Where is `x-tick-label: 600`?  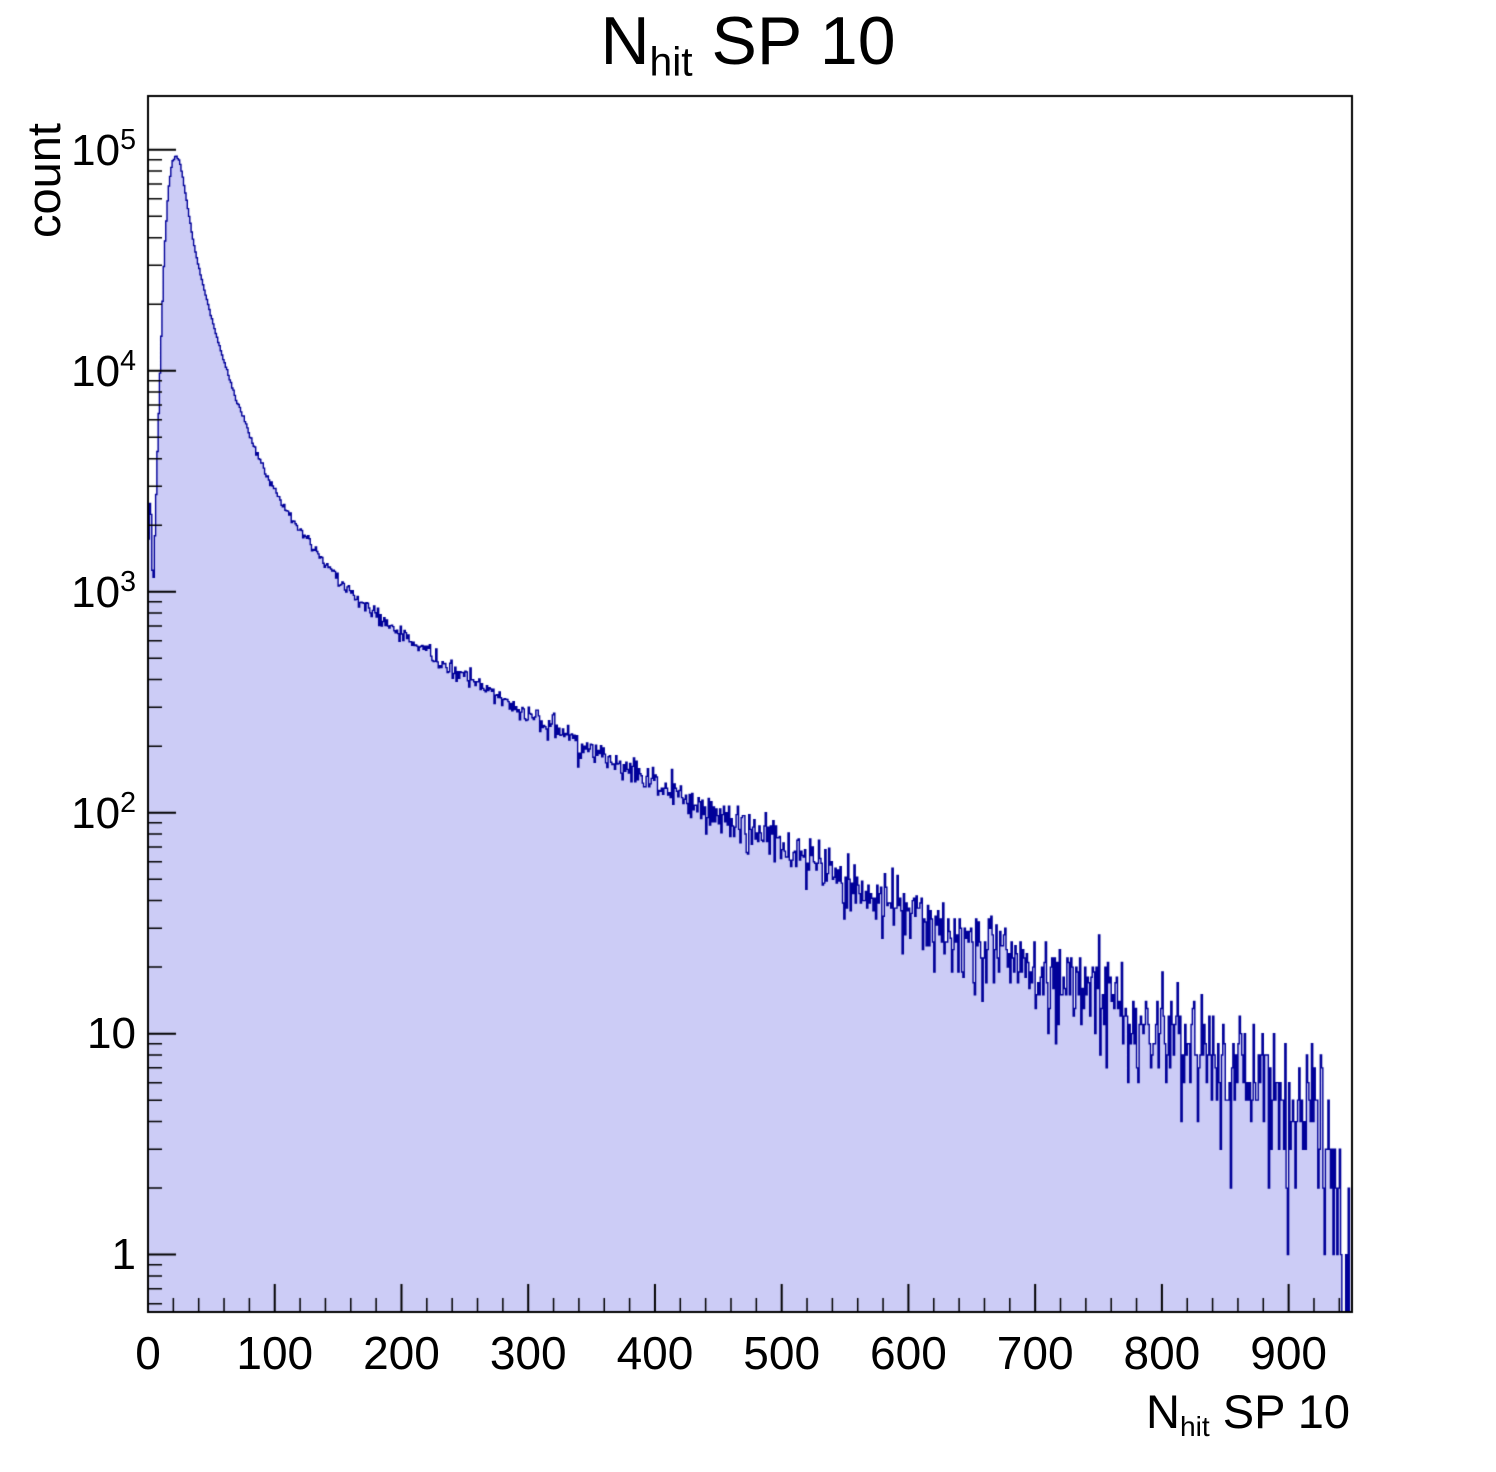
x-tick-label: 600 is located at coordinates (908, 1353).